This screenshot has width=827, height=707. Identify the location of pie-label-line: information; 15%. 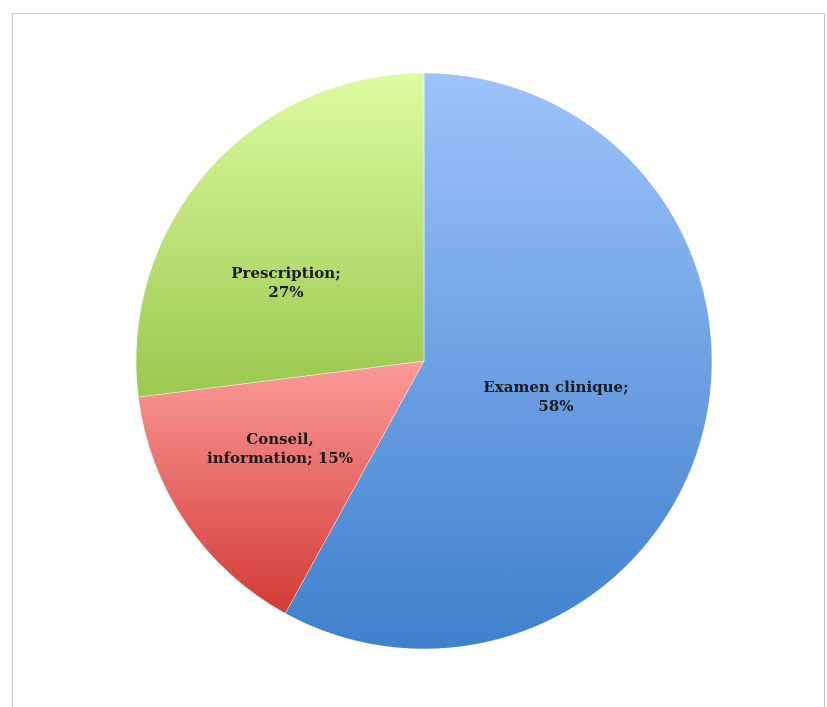
(280, 458).